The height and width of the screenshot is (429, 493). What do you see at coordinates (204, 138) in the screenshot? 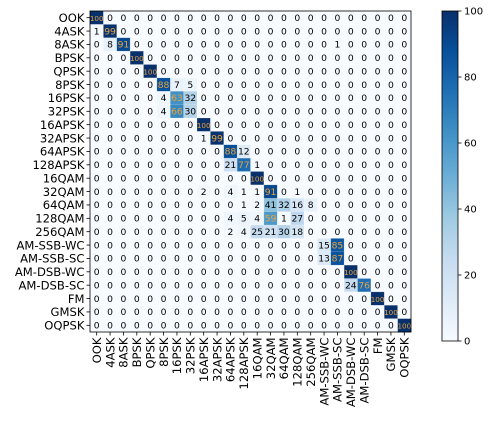
I see `heatmap-cell-value: 1` at bounding box center [204, 138].